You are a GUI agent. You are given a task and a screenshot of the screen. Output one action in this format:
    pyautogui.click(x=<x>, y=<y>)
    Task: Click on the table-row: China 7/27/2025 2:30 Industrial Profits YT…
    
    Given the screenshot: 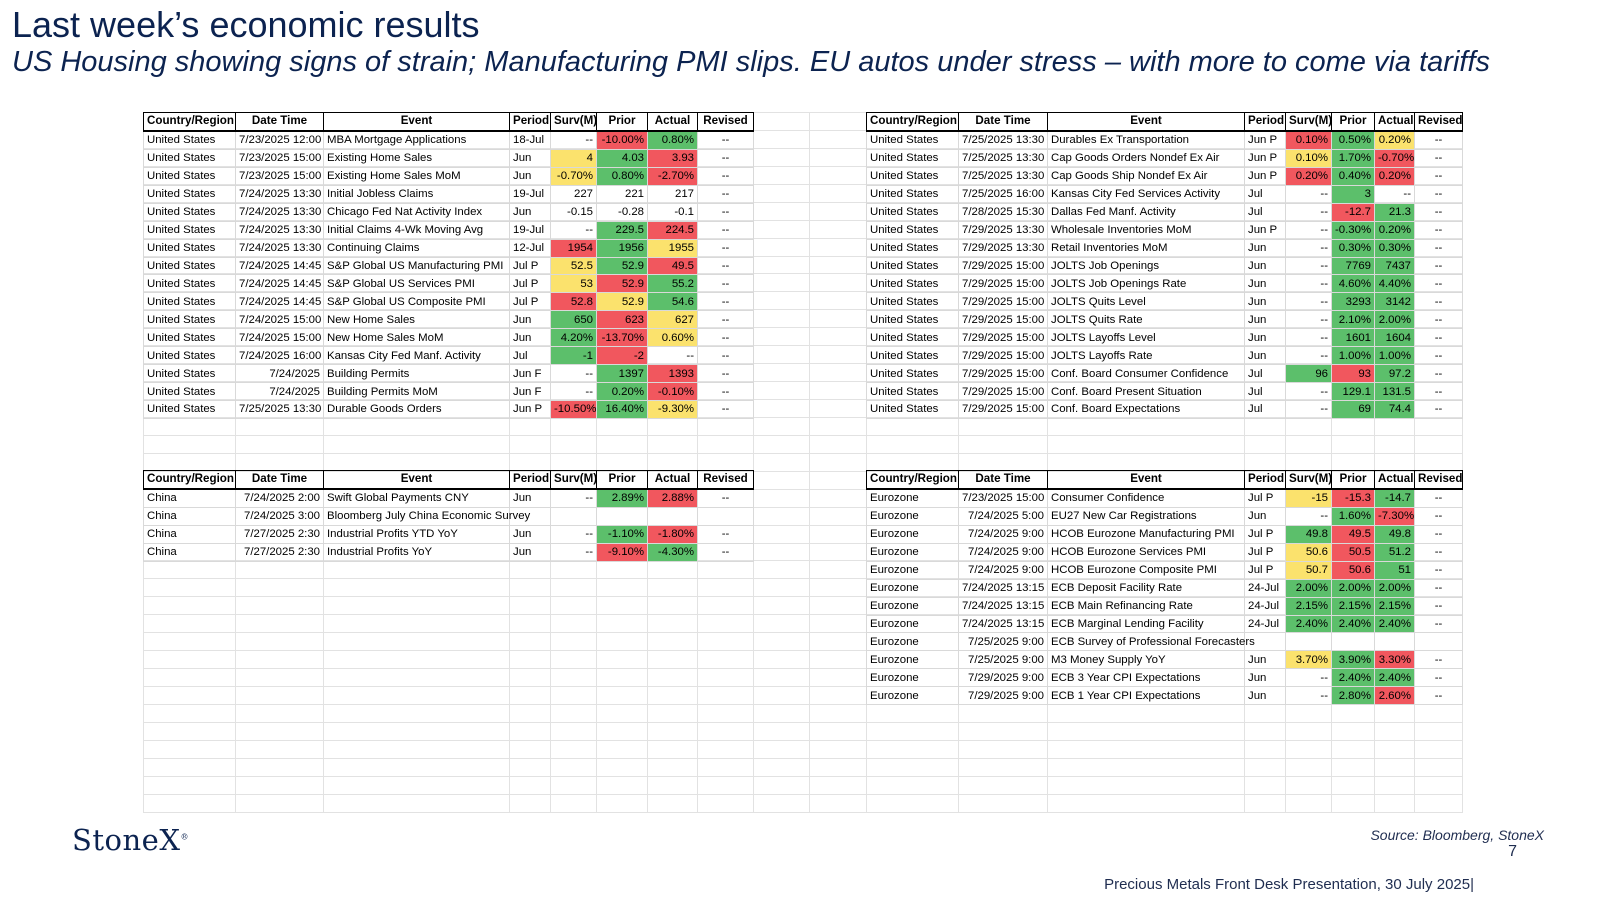 What is the action you would take?
    pyautogui.click(x=448, y=534)
    